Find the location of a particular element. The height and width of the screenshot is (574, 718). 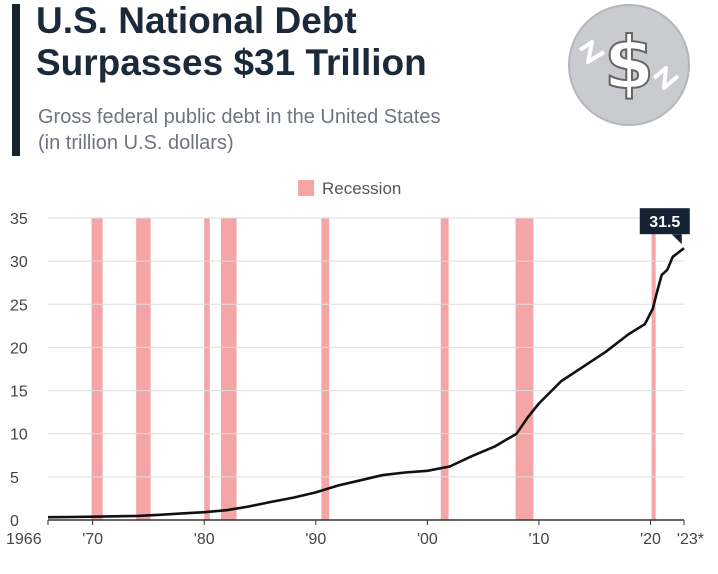

x-tick-label-3: '90 is located at coordinates (315, 539).